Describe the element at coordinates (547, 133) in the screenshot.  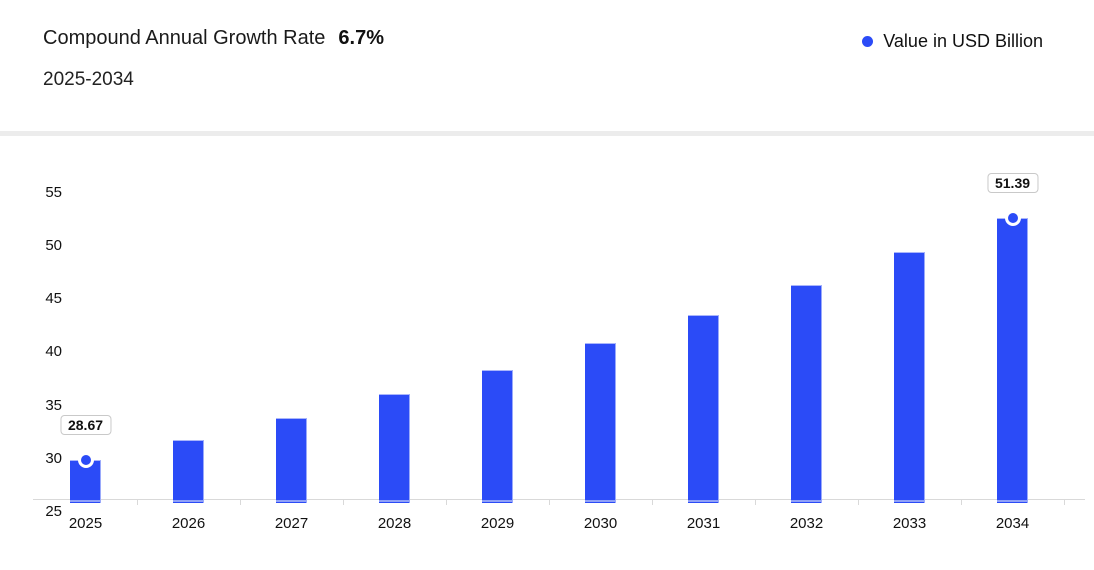
I see `header-divider` at that location.